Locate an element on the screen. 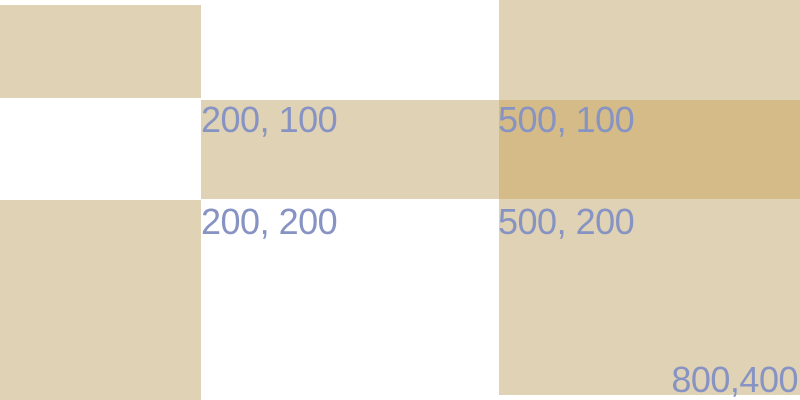 The height and width of the screenshot is (400, 800). label-500-100: 500, 100 is located at coordinates (566, 119).